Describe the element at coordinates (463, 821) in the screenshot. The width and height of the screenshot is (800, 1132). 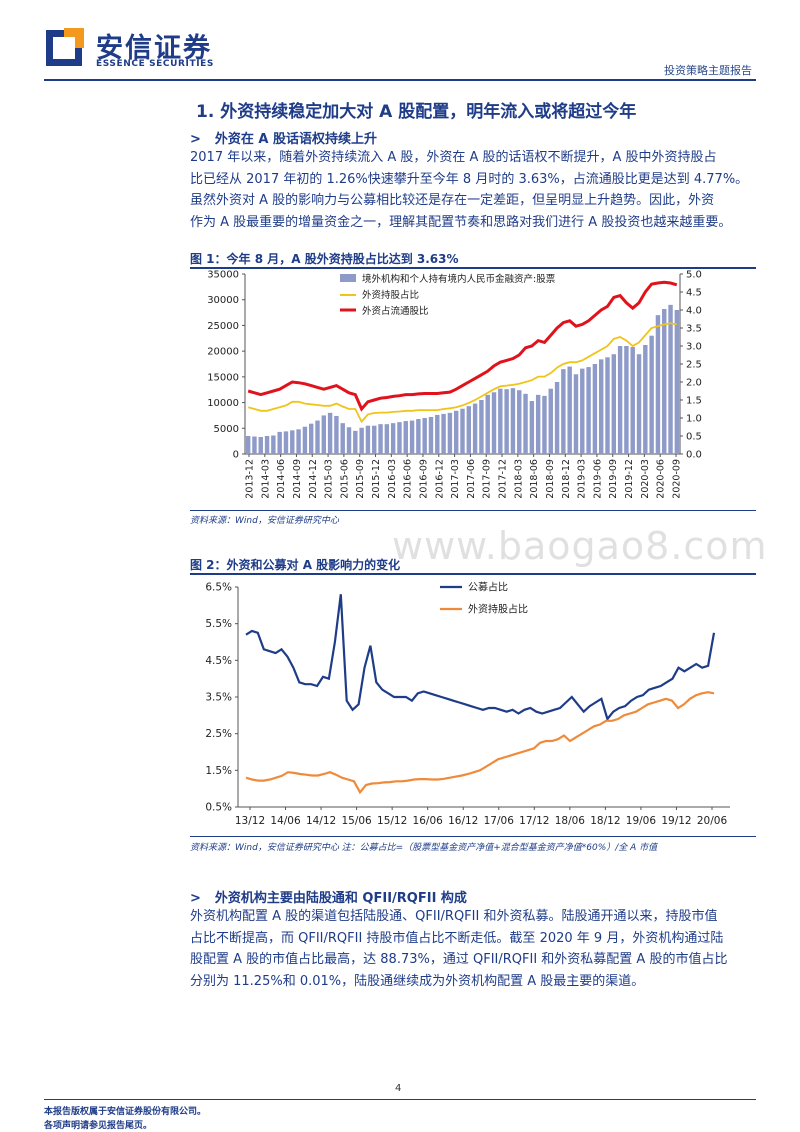
I see `x-tick-label: 16/12` at that location.